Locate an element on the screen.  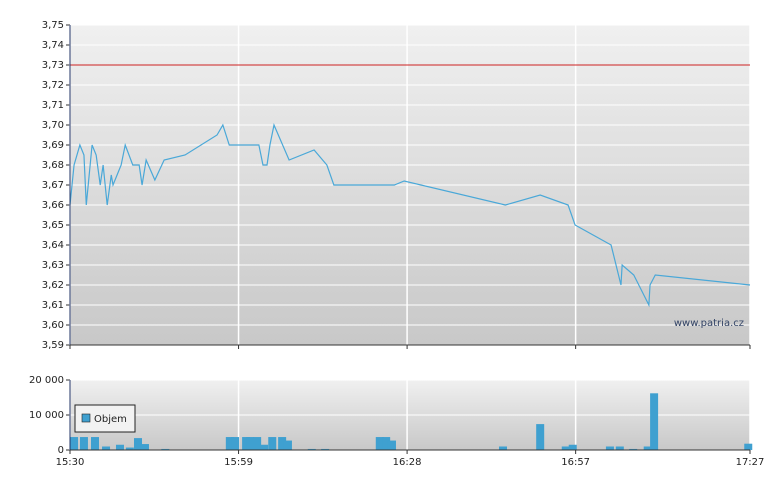
y-tick-label: 3,69 is located at coordinates (53, 145).